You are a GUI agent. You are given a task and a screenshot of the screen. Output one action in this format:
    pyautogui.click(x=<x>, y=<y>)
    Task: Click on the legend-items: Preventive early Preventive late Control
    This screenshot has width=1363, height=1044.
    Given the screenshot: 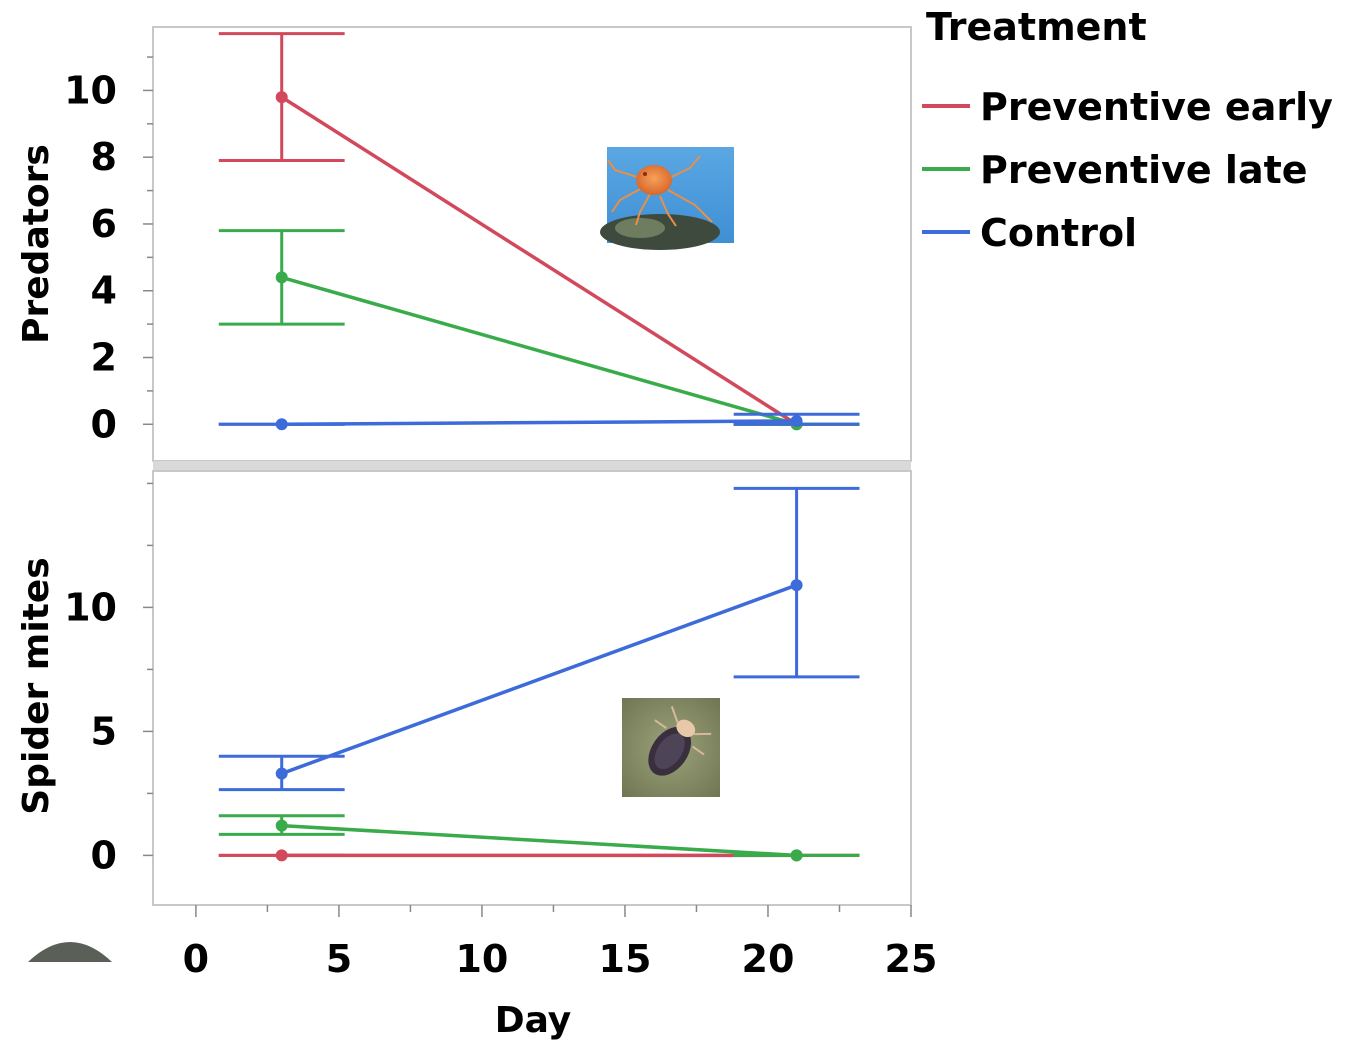 What is the action you would take?
    pyautogui.click(x=1127, y=170)
    